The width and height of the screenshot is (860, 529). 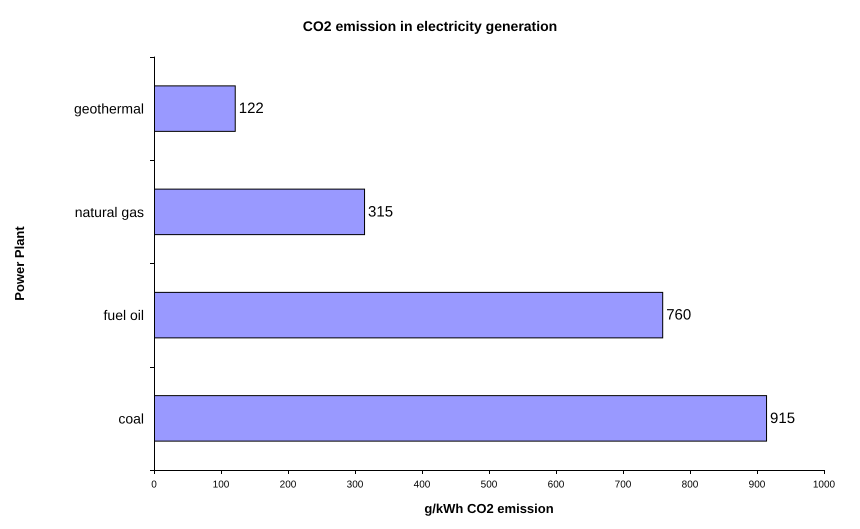 What do you see at coordinates (154, 485) in the screenshot?
I see `x-tick-label: 0` at bounding box center [154, 485].